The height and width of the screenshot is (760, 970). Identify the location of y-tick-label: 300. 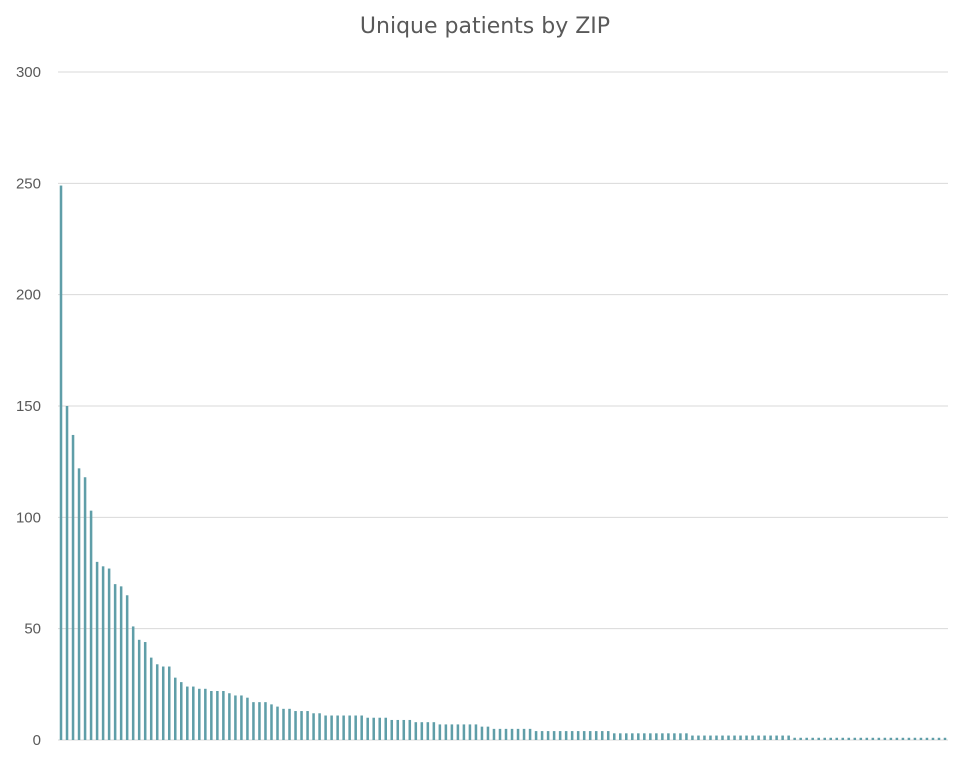
(28, 72).